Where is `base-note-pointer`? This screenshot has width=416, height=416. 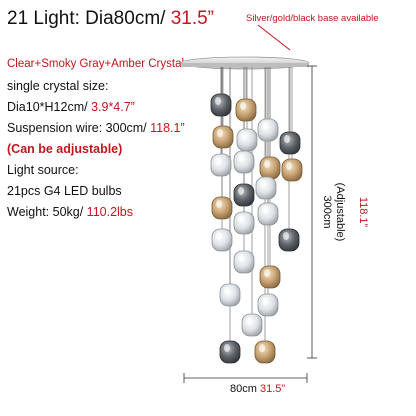 base-note-pointer is located at coordinates (274, 37).